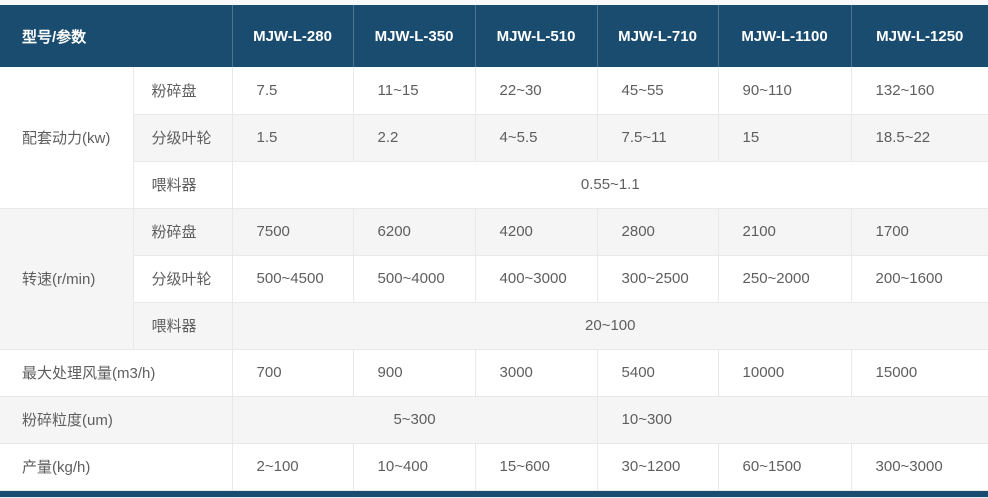  What do you see at coordinates (293, 373) in the screenshot?
I see `spec-value-cell: 700` at bounding box center [293, 373].